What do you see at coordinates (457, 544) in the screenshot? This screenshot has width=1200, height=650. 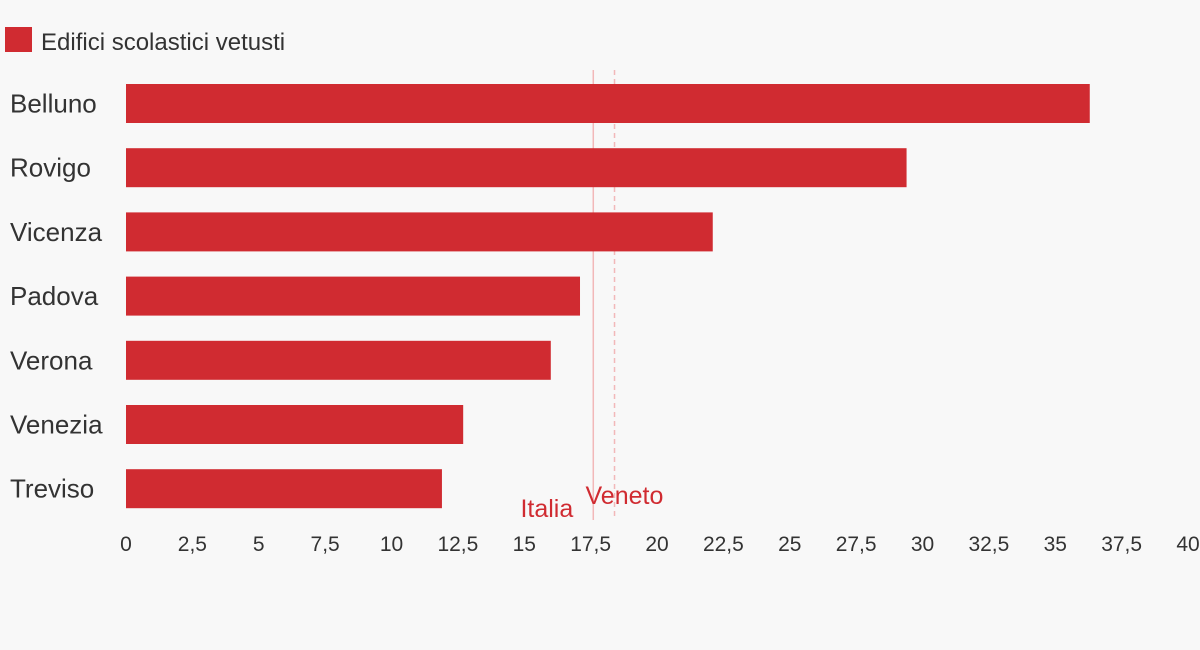 I see `x-tick-label: 12,5` at bounding box center [457, 544].